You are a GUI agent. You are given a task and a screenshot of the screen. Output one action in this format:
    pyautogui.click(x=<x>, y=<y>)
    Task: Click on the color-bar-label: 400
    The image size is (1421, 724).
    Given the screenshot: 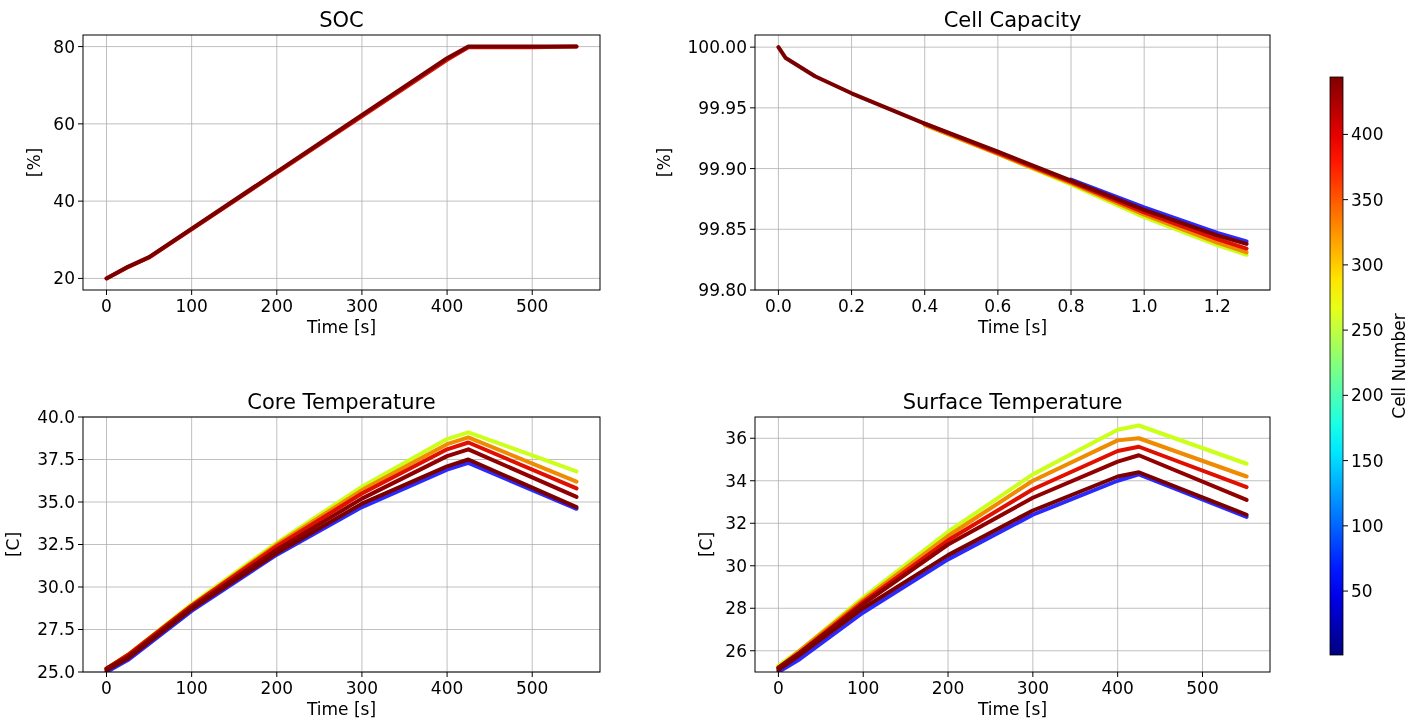 What is the action you would take?
    pyautogui.click(x=1367, y=134)
    